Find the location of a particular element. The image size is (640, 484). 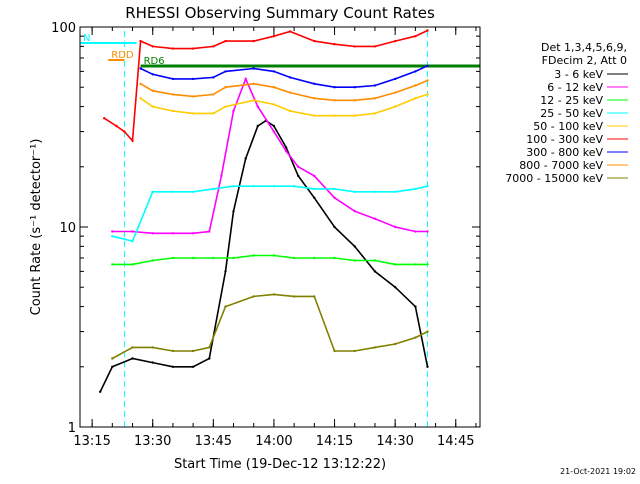

x-tick-label: 13:30 is located at coordinates (152, 441).